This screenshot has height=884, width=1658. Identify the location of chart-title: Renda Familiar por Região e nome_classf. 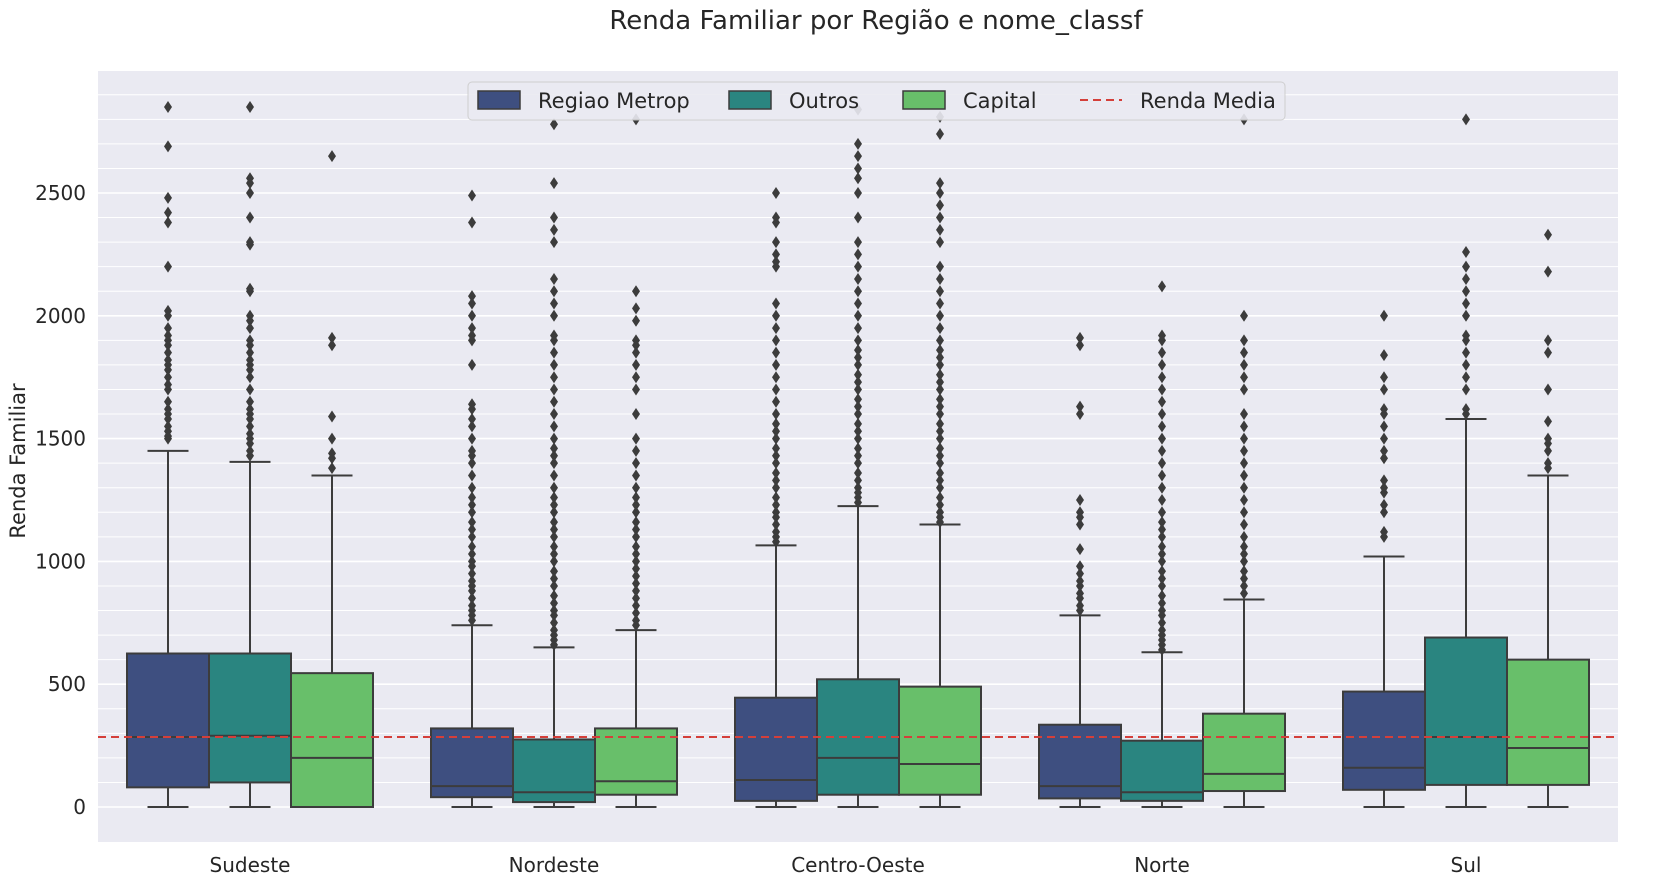
(876, 21).